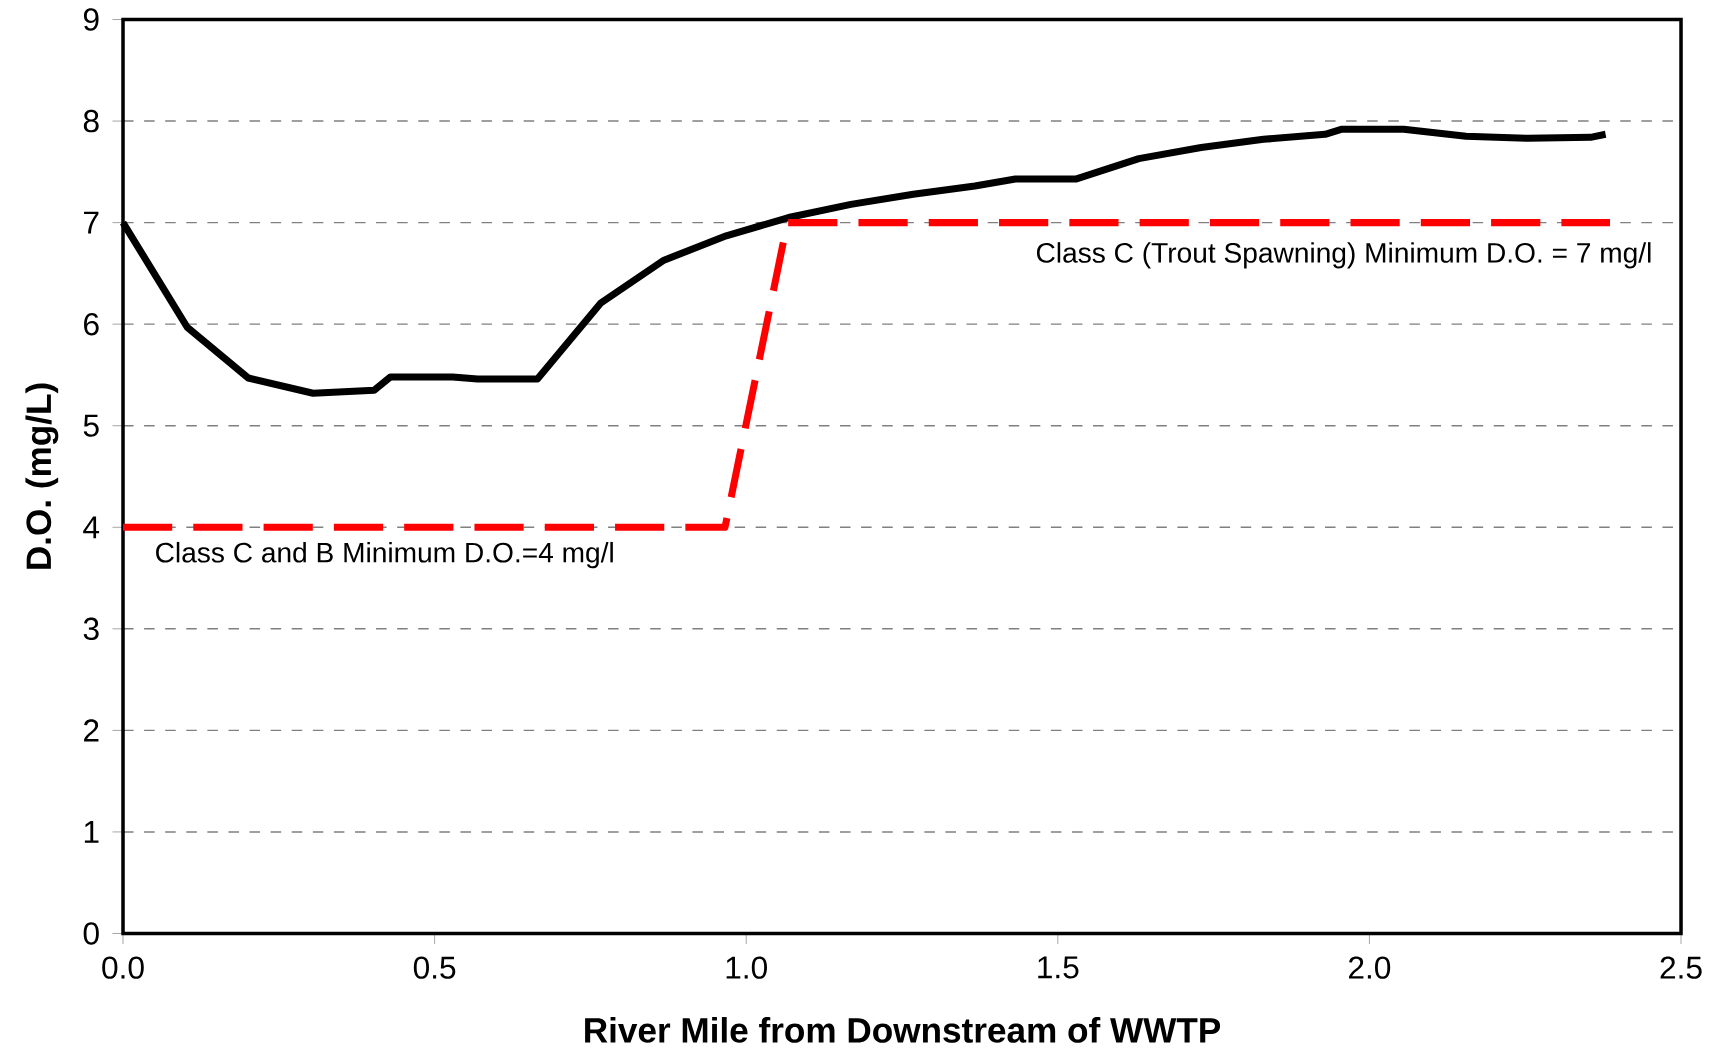 This screenshot has height=1049, width=1710. What do you see at coordinates (1058, 967) in the screenshot?
I see `x-tick-label: 1.5` at bounding box center [1058, 967].